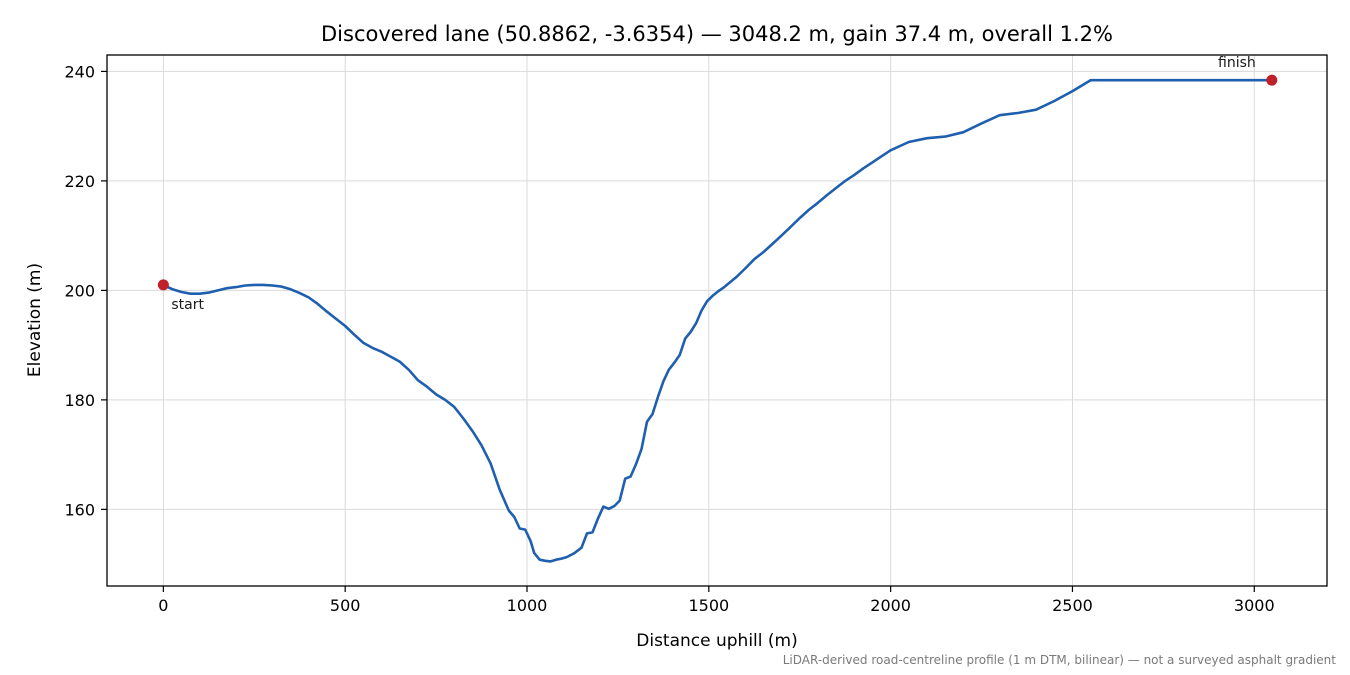 The width and height of the screenshot is (1350, 675). What do you see at coordinates (79, 71) in the screenshot?
I see `y-tick-label: 240` at bounding box center [79, 71].